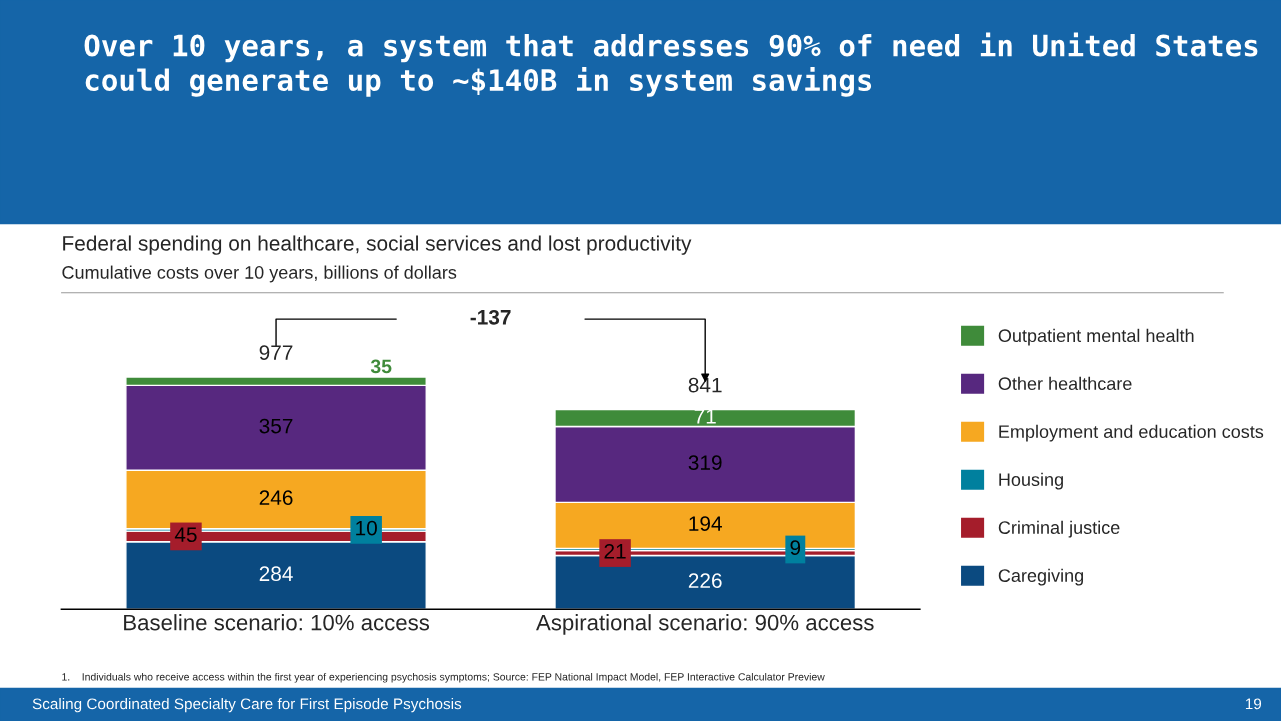  What do you see at coordinates (1031, 481) in the screenshot?
I see `legend-label: Housing` at bounding box center [1031, 481].